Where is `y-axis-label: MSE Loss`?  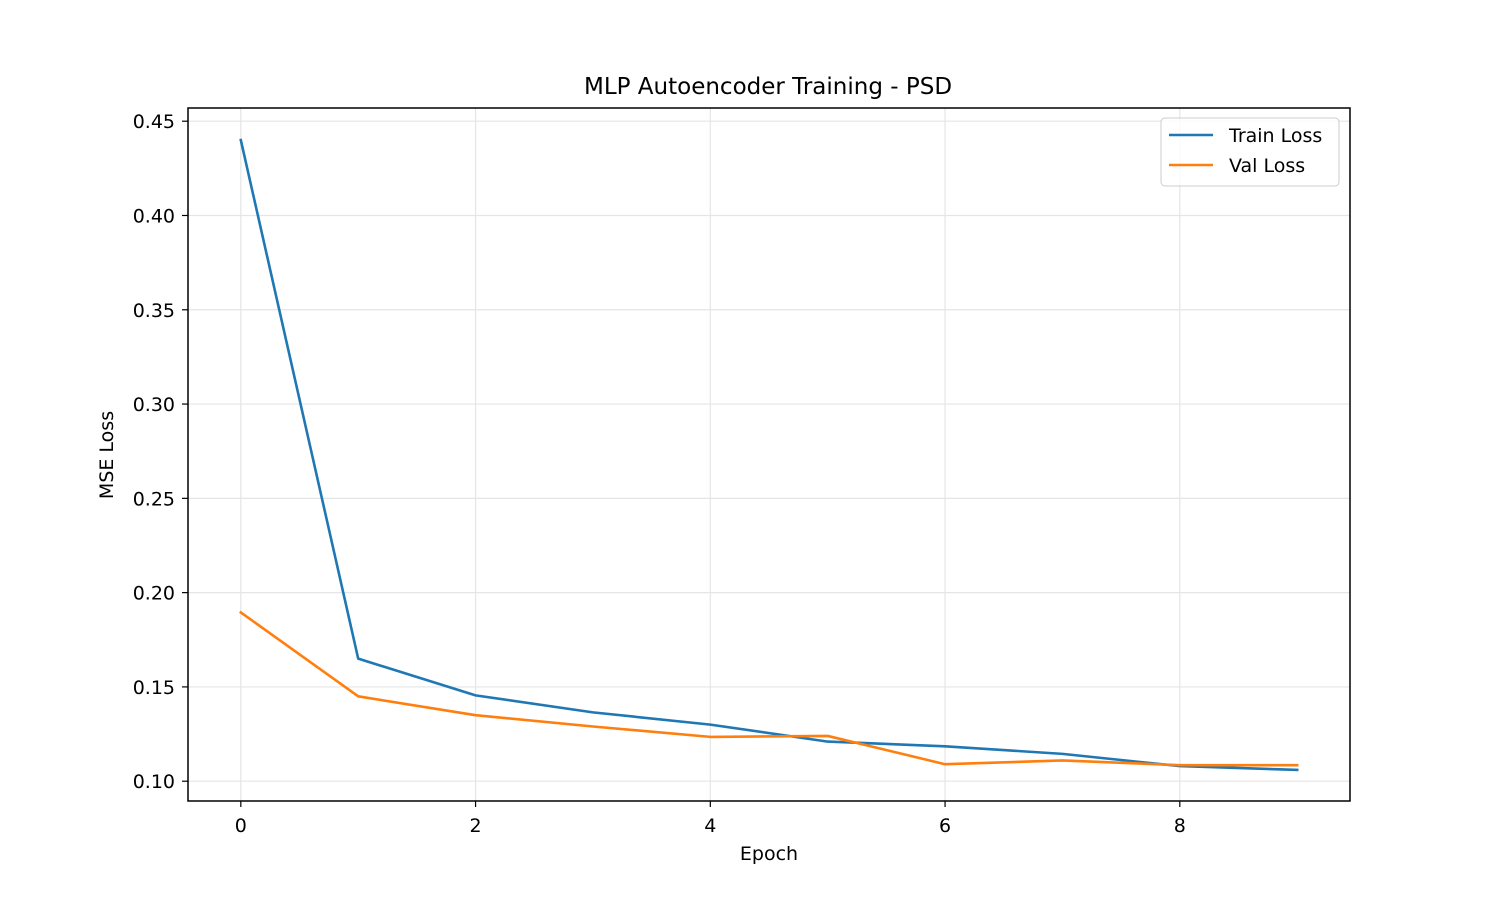
y-axis-label: MSE Loss is located at coordinates (107, 455).